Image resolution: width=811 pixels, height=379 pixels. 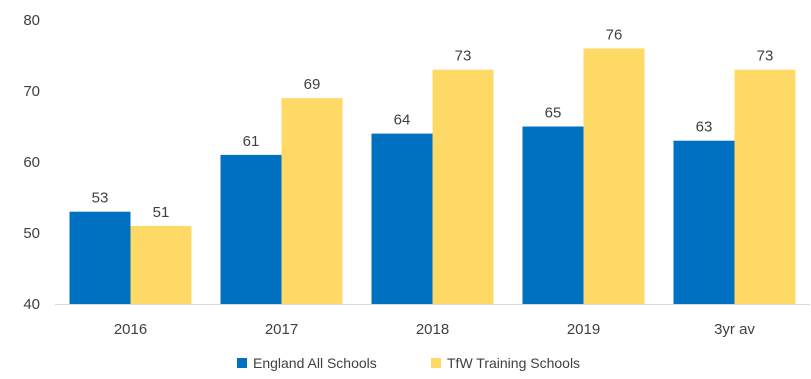 I want to click on data-label: 63, so click(x=704, y=127).